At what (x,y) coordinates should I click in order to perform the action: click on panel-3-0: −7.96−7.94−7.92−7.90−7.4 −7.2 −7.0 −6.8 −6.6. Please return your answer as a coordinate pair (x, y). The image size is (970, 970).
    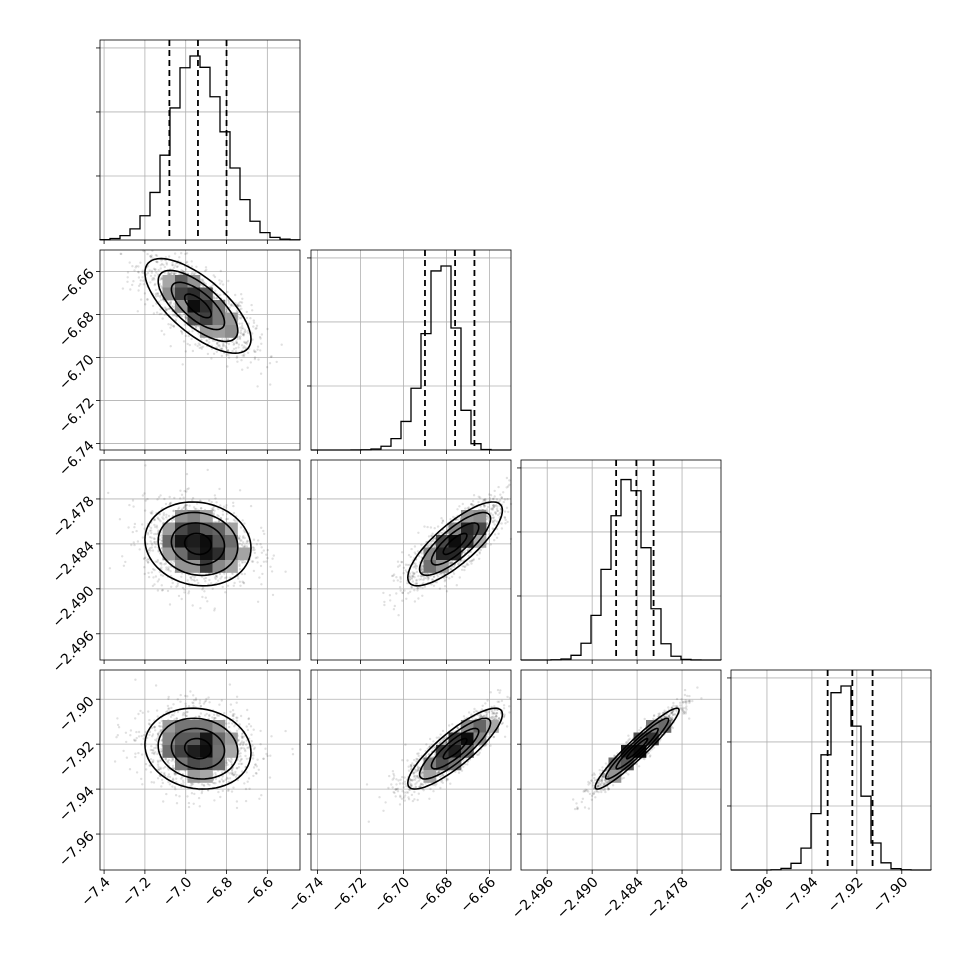
    Looking at the image, I should click on (178, 789).